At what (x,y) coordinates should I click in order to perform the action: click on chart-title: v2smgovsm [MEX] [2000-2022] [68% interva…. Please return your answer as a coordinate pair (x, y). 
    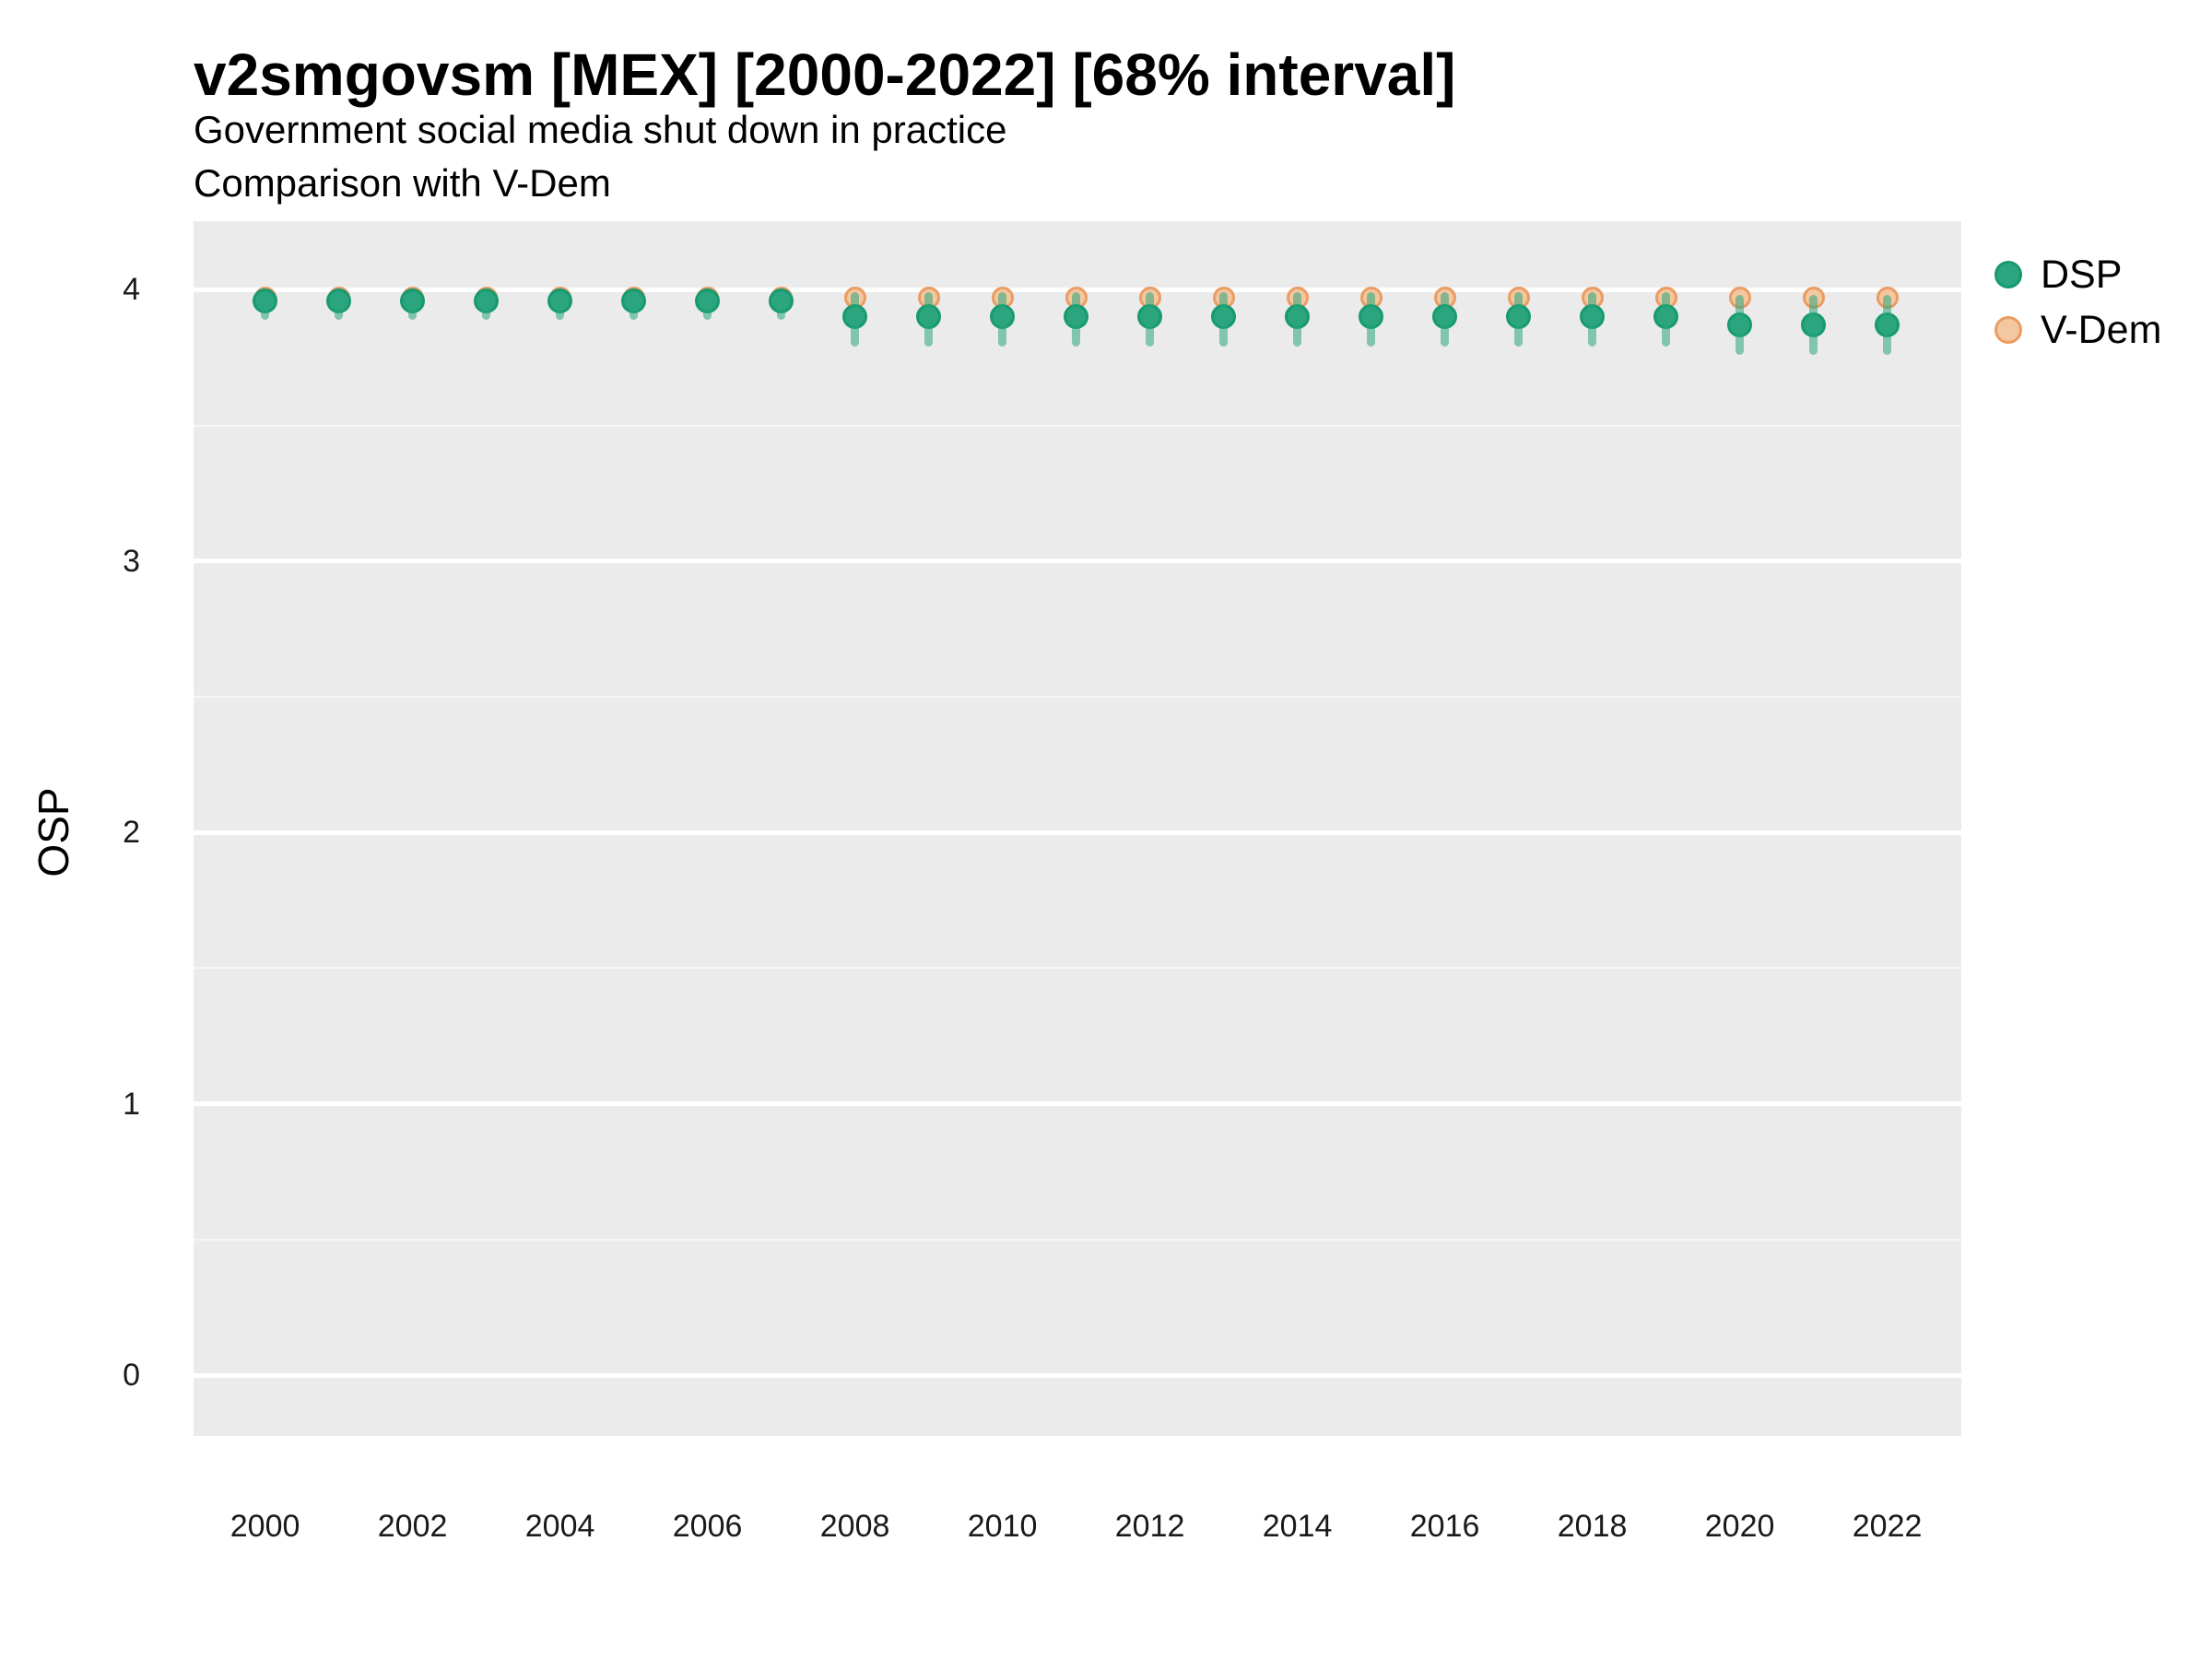
    Looking at the image, I should click on (825, 74).